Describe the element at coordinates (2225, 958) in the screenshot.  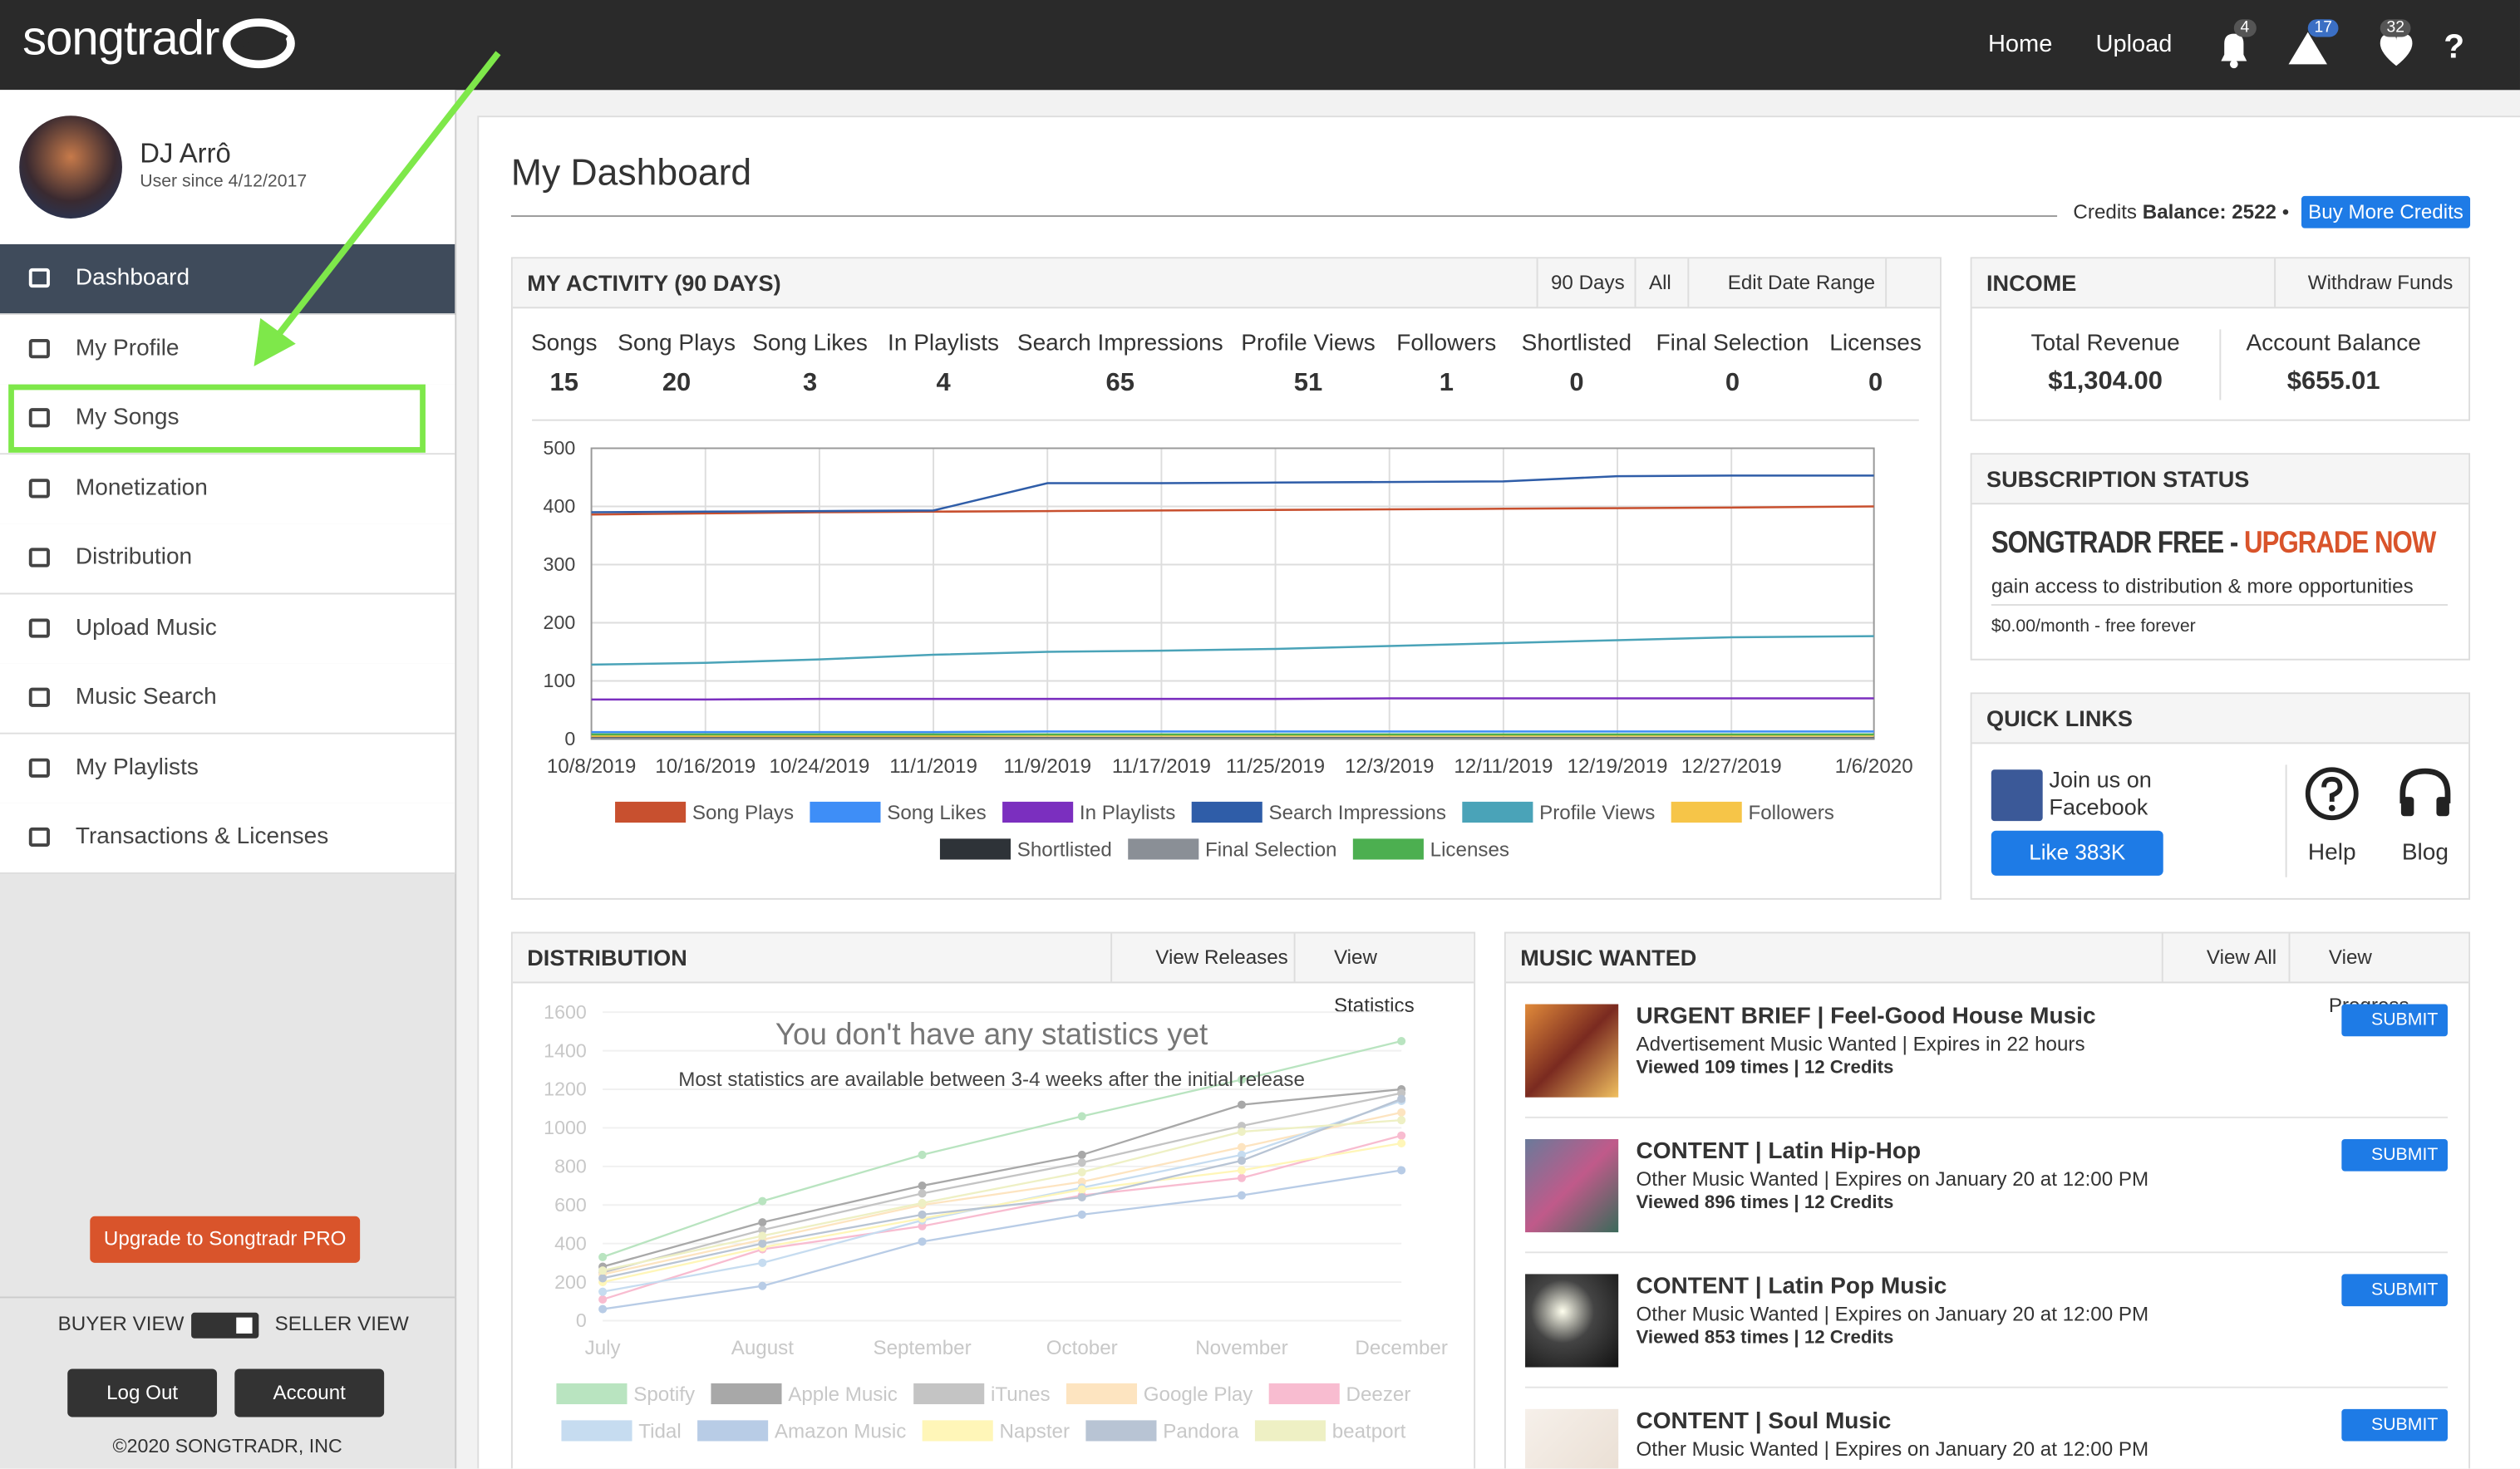
I see `view-all: View All` at that location.